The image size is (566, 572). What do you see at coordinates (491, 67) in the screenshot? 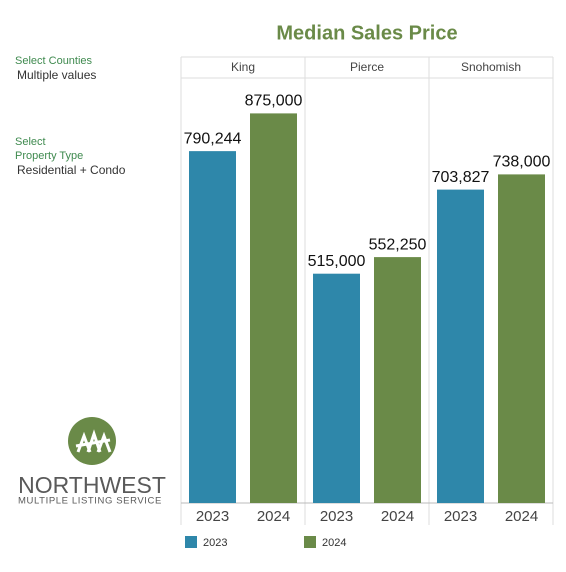
I see `facet-label: Snohomish` at bounding box center [491, 67].